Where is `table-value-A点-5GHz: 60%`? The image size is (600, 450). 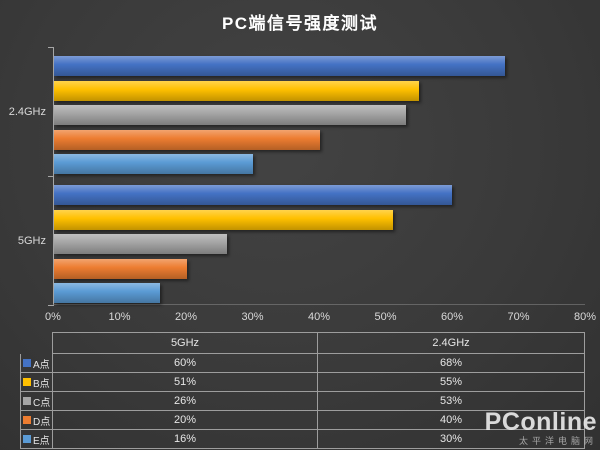
table-value-A点-5GHz: 60% is located at coordinates (185, 363).